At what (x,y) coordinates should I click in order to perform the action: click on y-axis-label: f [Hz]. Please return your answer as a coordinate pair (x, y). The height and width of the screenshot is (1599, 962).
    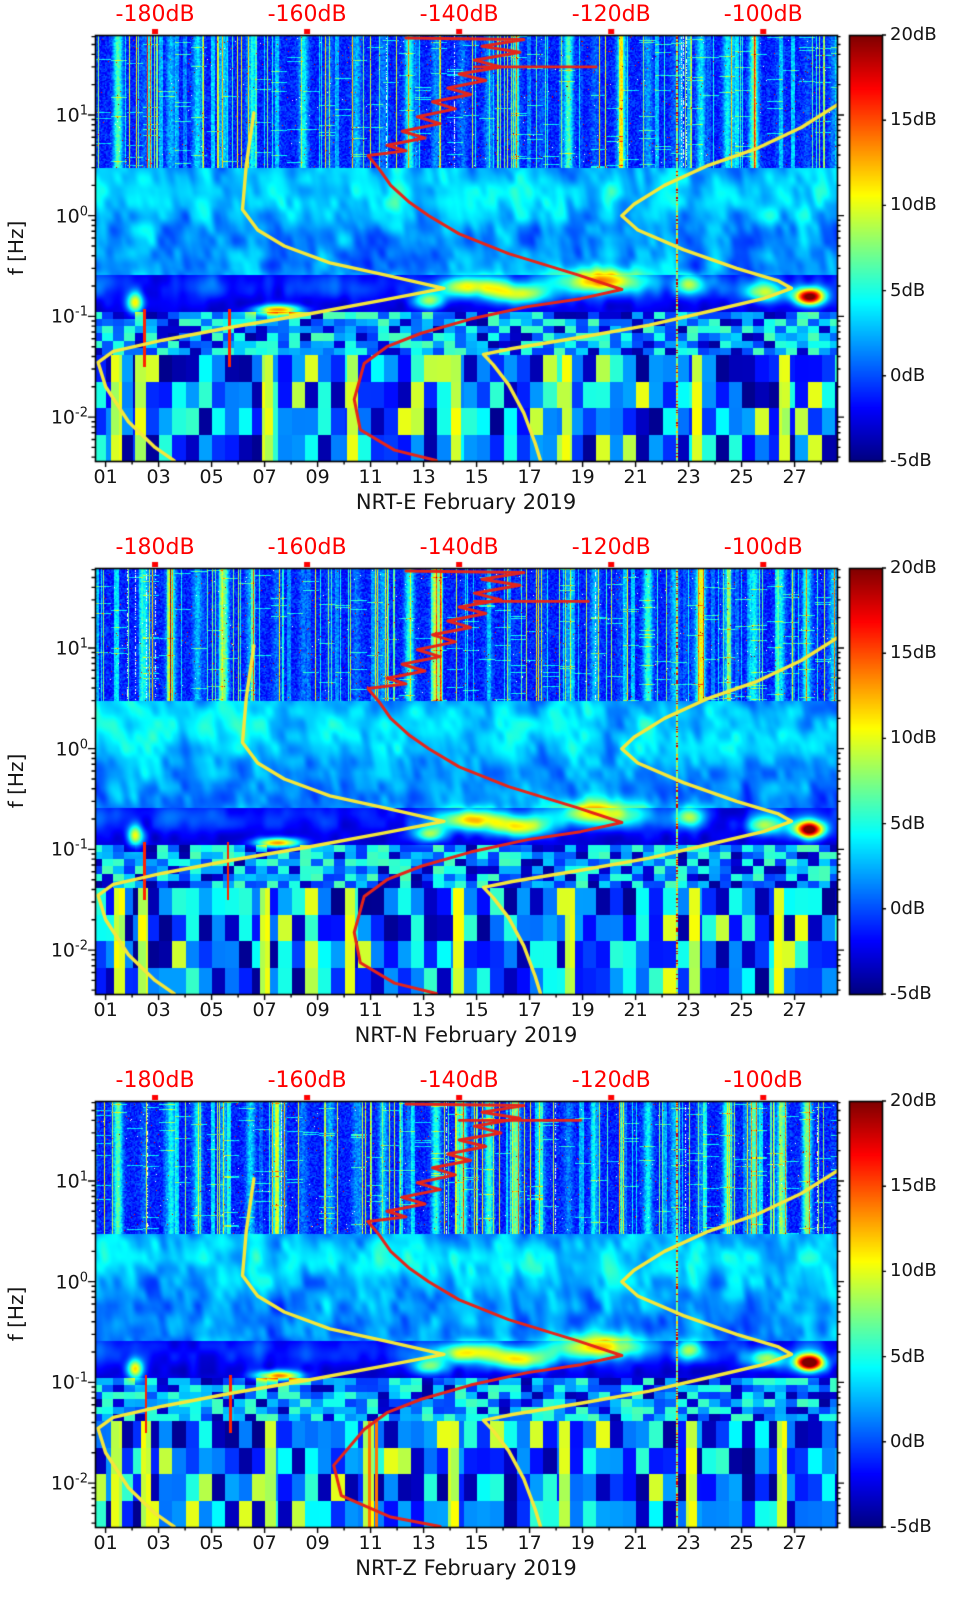
    Looking at the image, I should click on (16, 781).